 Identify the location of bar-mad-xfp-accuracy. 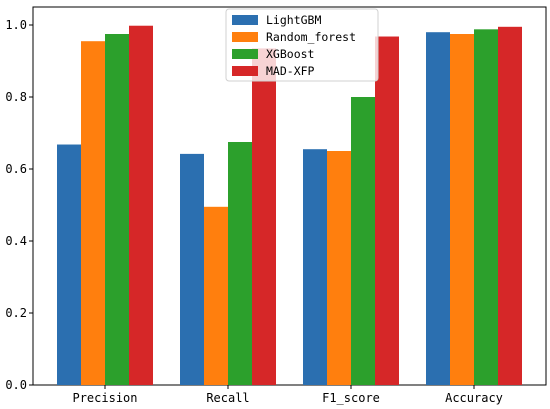
(510, 206).